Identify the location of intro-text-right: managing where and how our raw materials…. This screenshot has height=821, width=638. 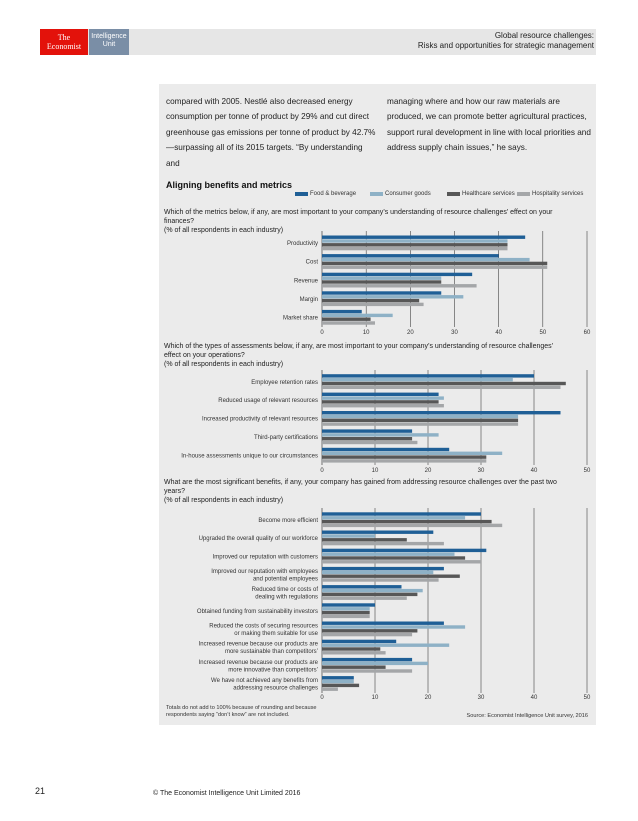
(489, 125).